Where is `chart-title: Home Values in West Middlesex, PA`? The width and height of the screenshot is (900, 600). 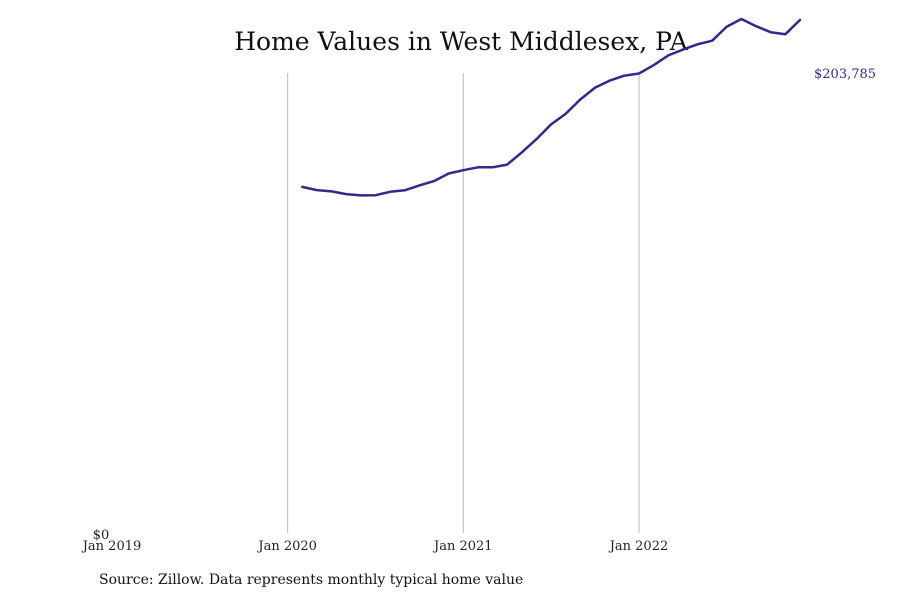 chart-title: Home Values in West Middlesex, PA is located at coordinates (461, 41).